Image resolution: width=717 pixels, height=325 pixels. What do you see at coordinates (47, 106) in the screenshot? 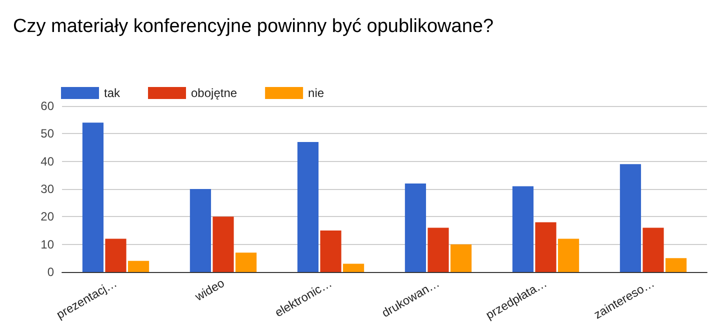
I see `y-tick-label: 60` at bounding box center [47, 106].